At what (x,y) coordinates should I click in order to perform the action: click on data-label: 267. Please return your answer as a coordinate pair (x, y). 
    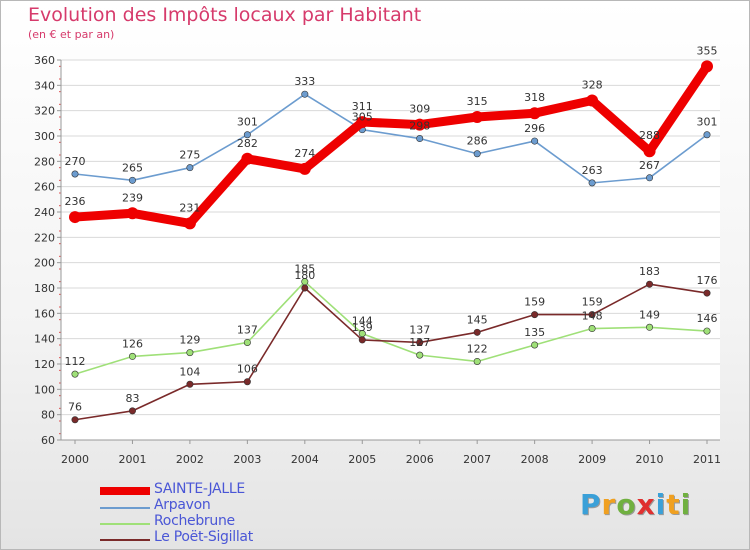
    Looking at the image, I should click on (649, 165).